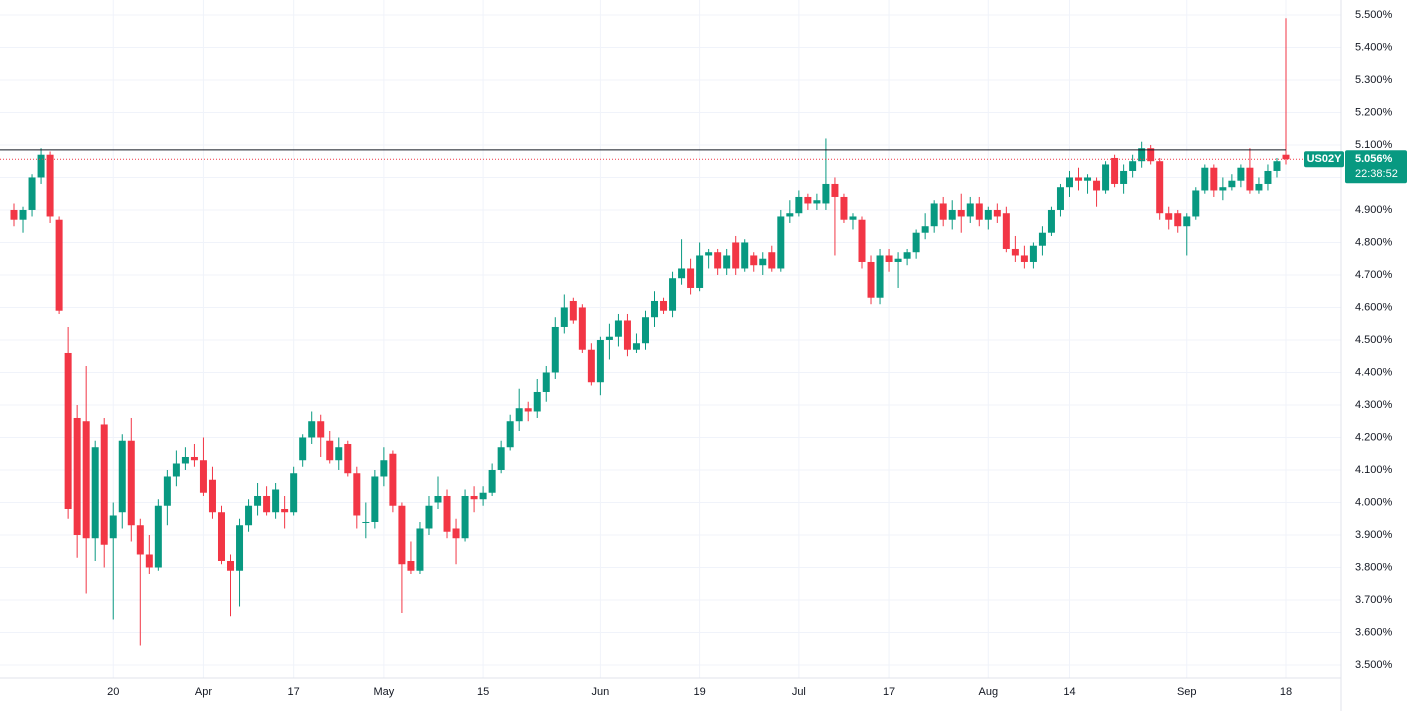 The image size is (1420, 711). I want to click on countdown-label: 22:38:52, so click(1376, 174).